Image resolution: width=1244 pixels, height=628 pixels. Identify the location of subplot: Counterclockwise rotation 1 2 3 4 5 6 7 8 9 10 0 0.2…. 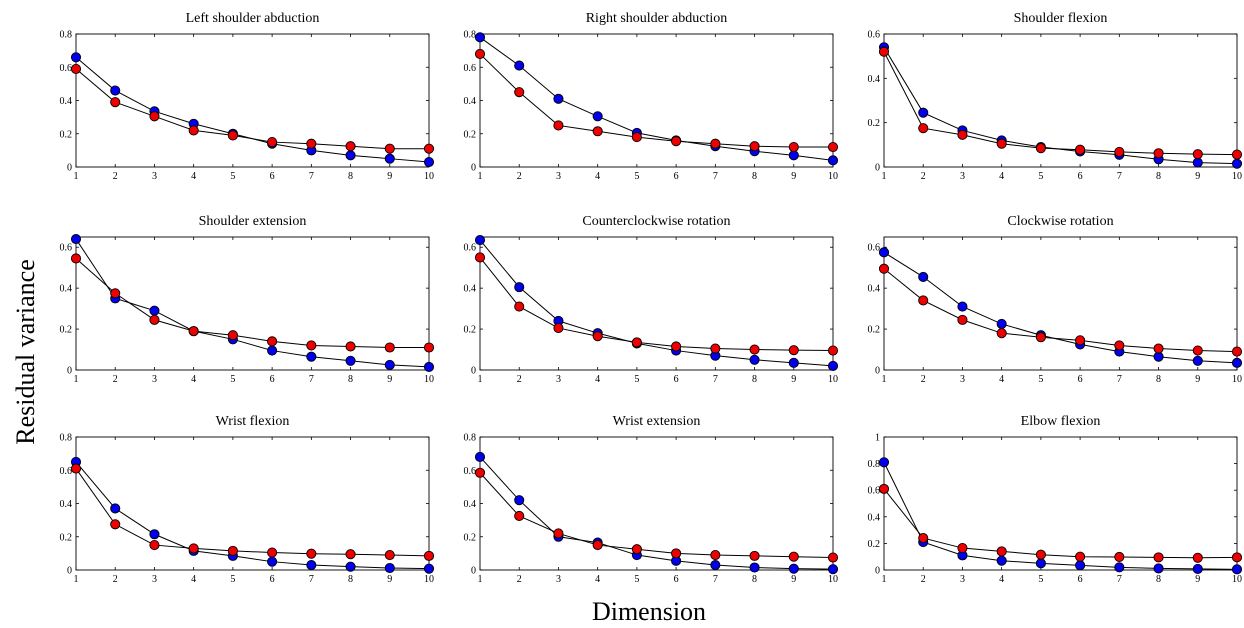
(651, 299).